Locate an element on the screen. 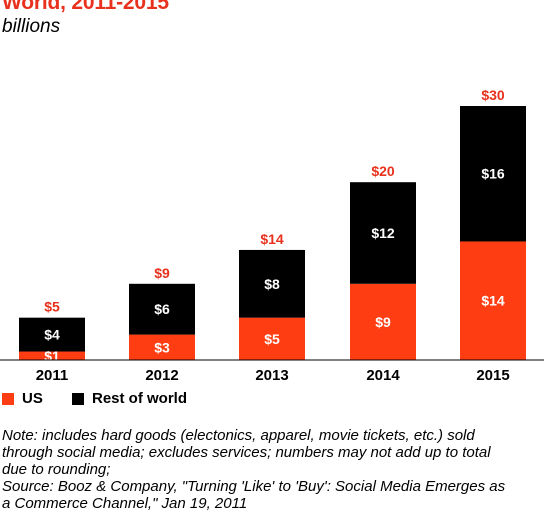 Image resolution: width=544 pixels, height=512 pixels. data-label-rest-of-world-2013: $8 is located at coordinates (272, 284).